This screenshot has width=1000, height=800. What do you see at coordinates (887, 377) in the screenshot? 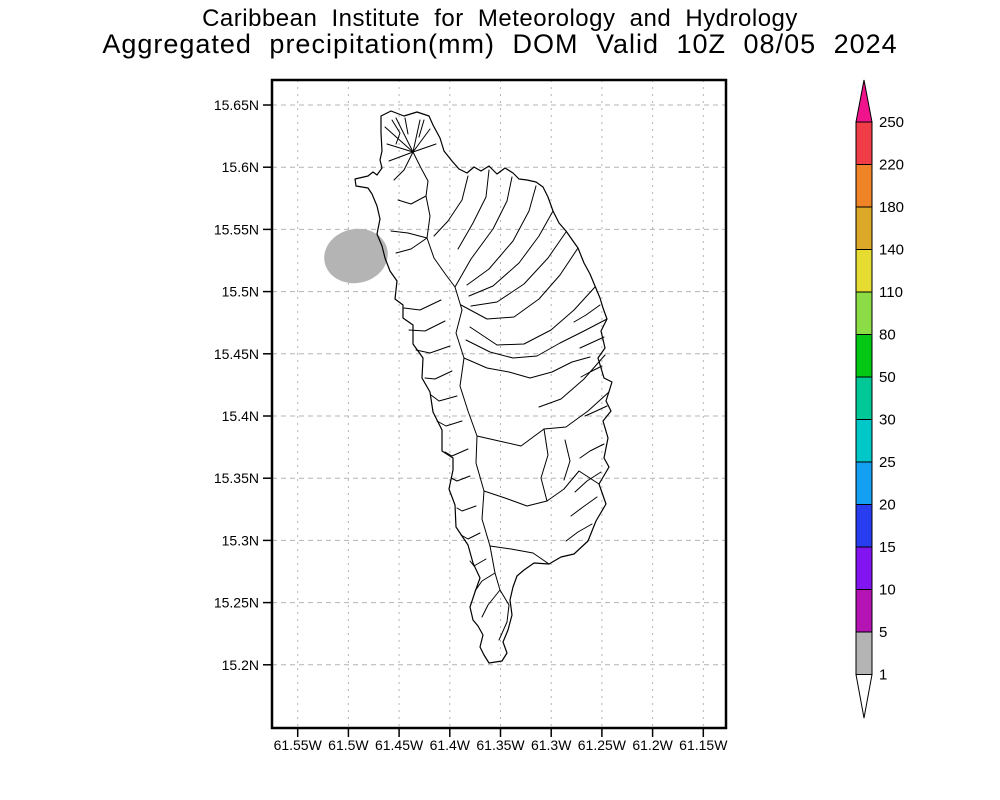
I see `colorbar-label: 50` at bounding box center [887, 377].